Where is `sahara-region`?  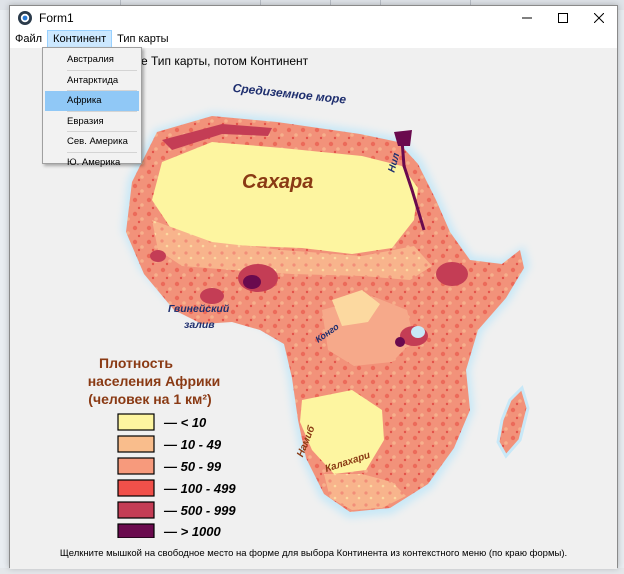
sahara-region is located at coordinates (285, 198).